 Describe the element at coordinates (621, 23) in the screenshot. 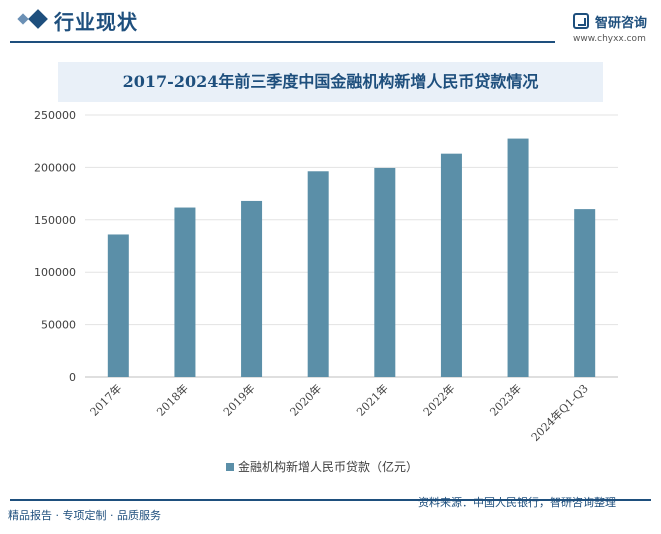

I see `logo-name: 智研咨询` at that location.